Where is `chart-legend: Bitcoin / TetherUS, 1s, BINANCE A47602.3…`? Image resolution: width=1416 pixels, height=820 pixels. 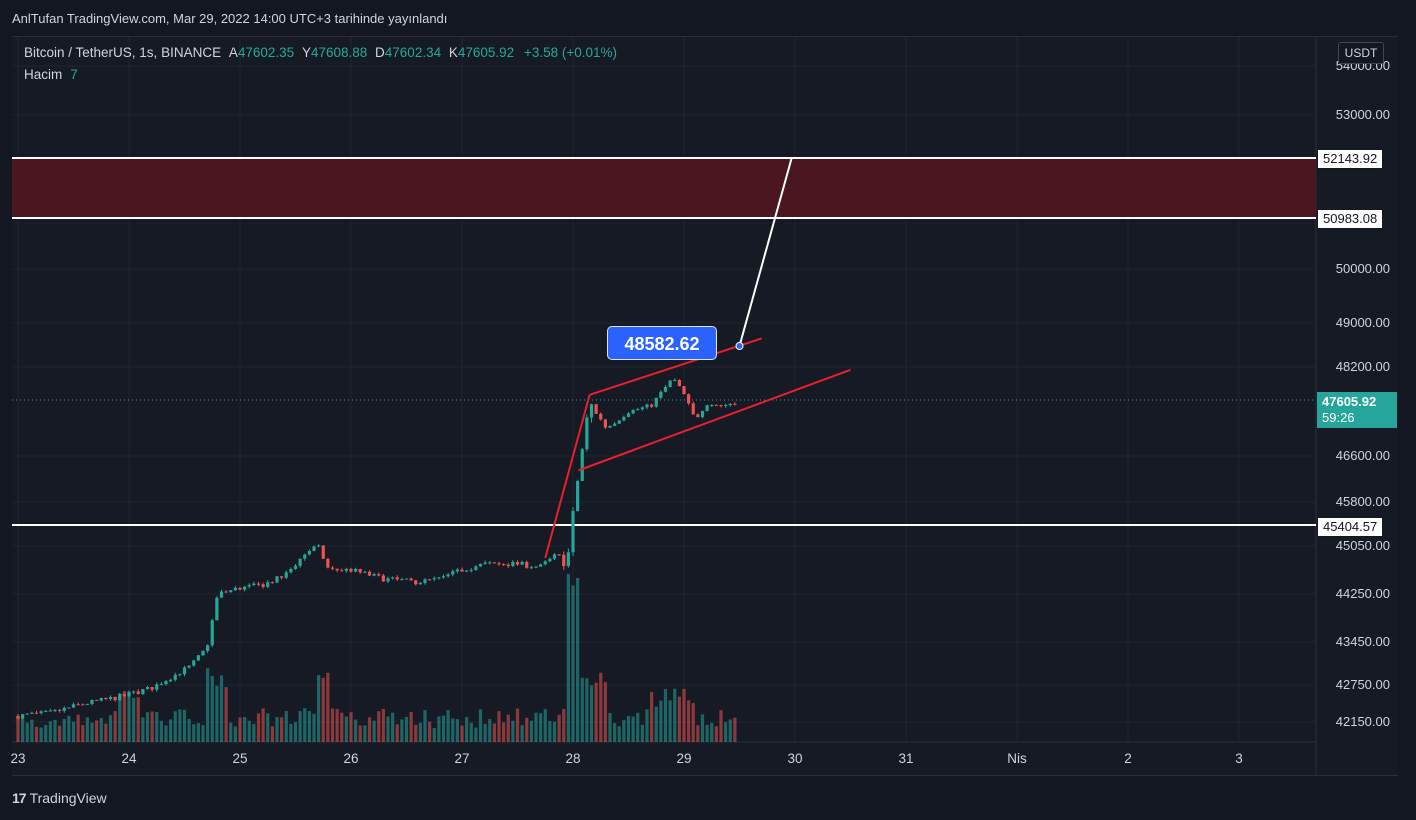 chart-legend: Bitcoin / TetherUS, 1s, BINANCE A47602.3… is located at coordinates (320, 52).